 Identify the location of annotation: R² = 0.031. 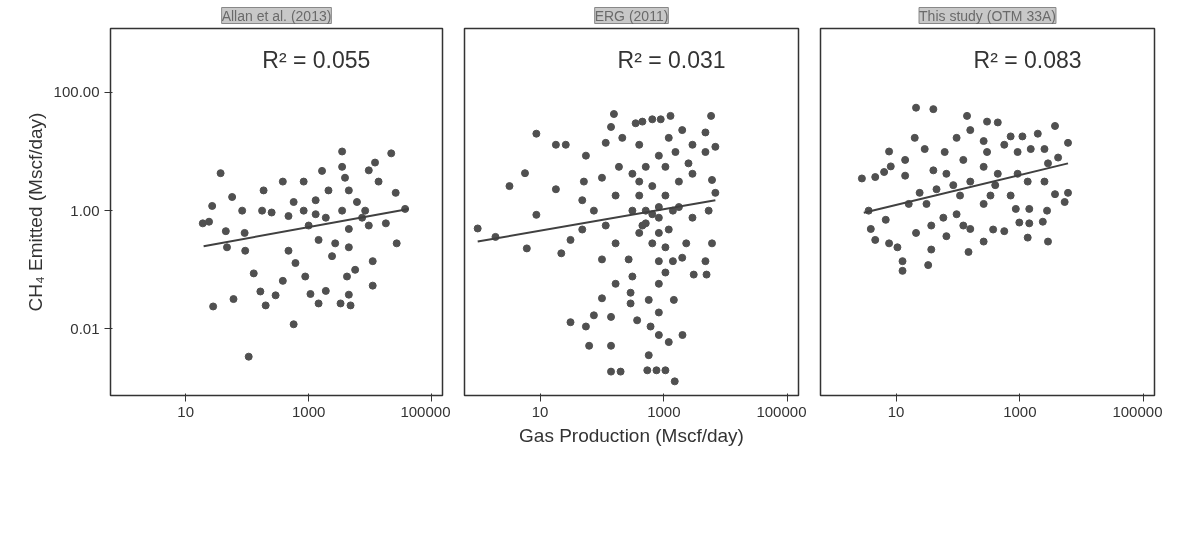
(671, 59).